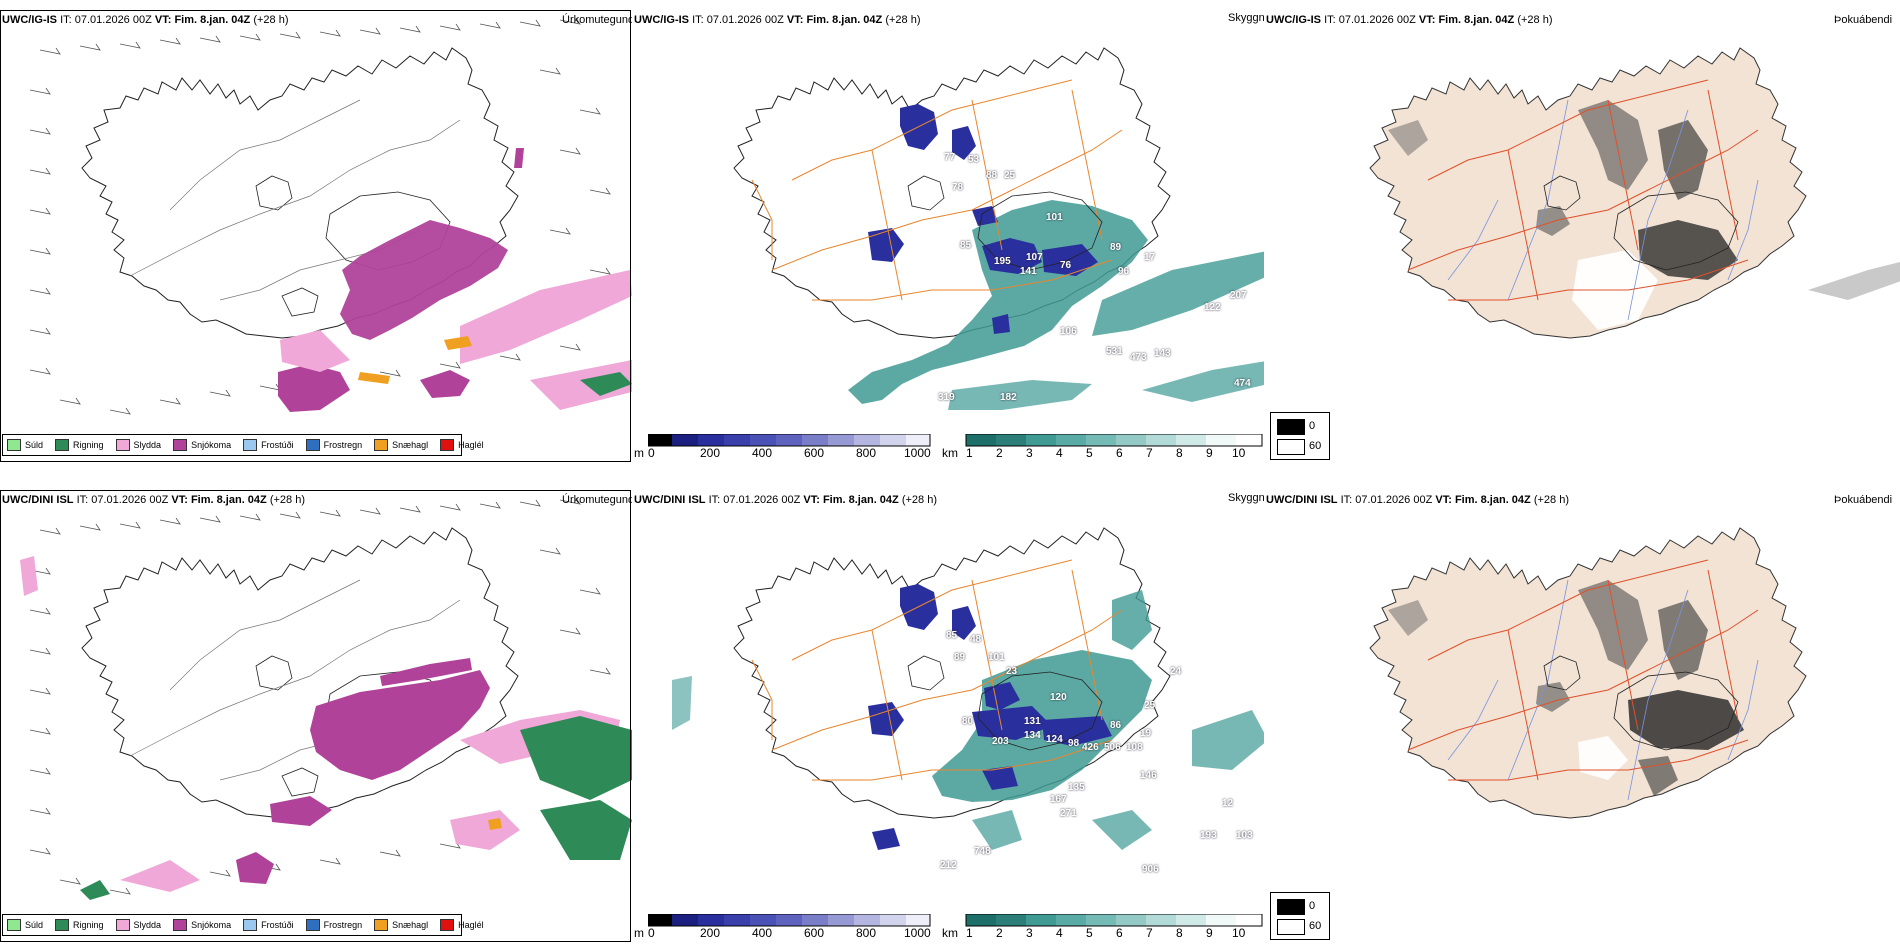 This screenshot has height=950, width=1900. What do you see at coordinates (651, 453) in the screenshot?
I see `tick-label: 0` at bounding box center [651, 453].